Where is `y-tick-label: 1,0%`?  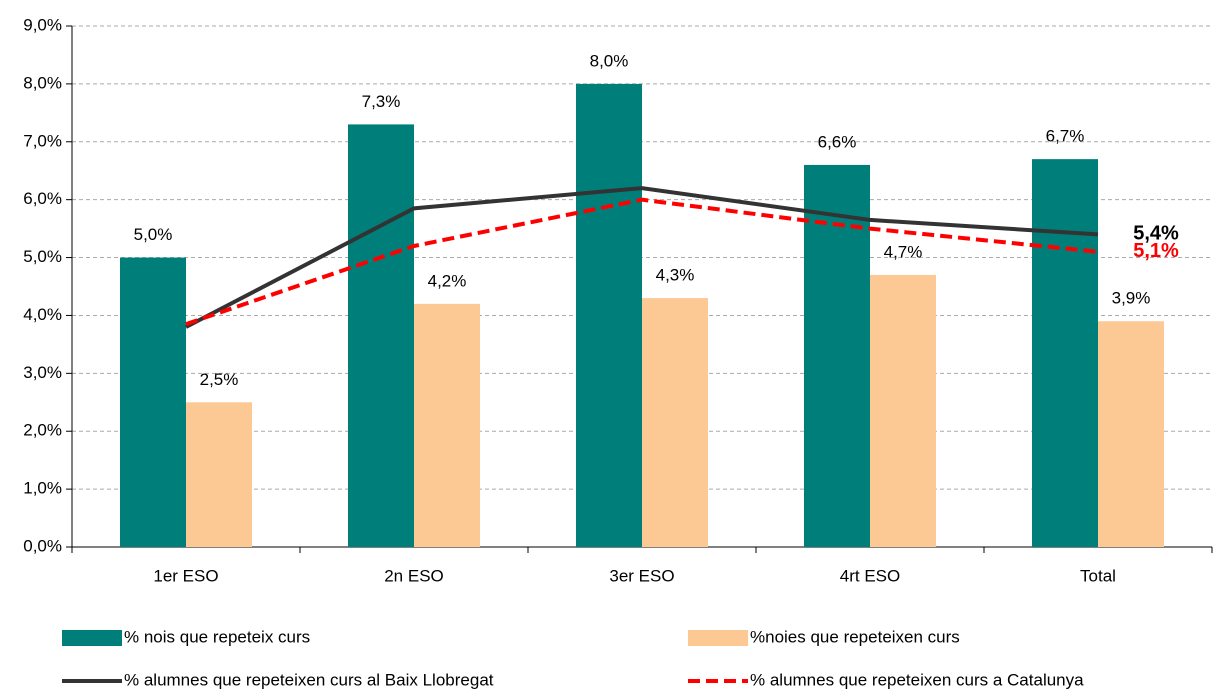
y-tick-label: 1,0% is located at coordinates (42, 488).